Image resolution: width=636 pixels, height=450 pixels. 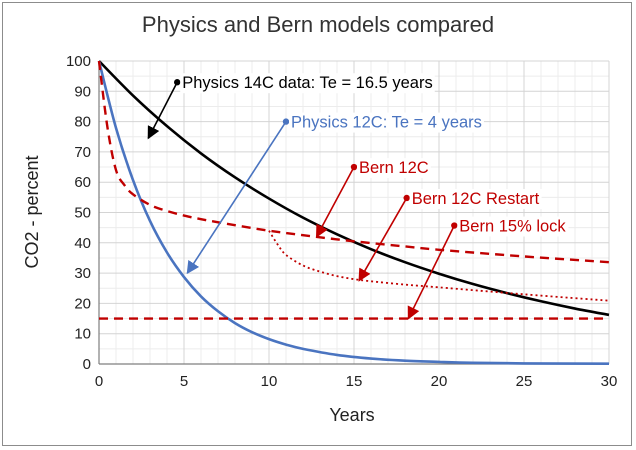 I want to click on y-axis-label: CO2 - percent, so click(x=32, y=211).